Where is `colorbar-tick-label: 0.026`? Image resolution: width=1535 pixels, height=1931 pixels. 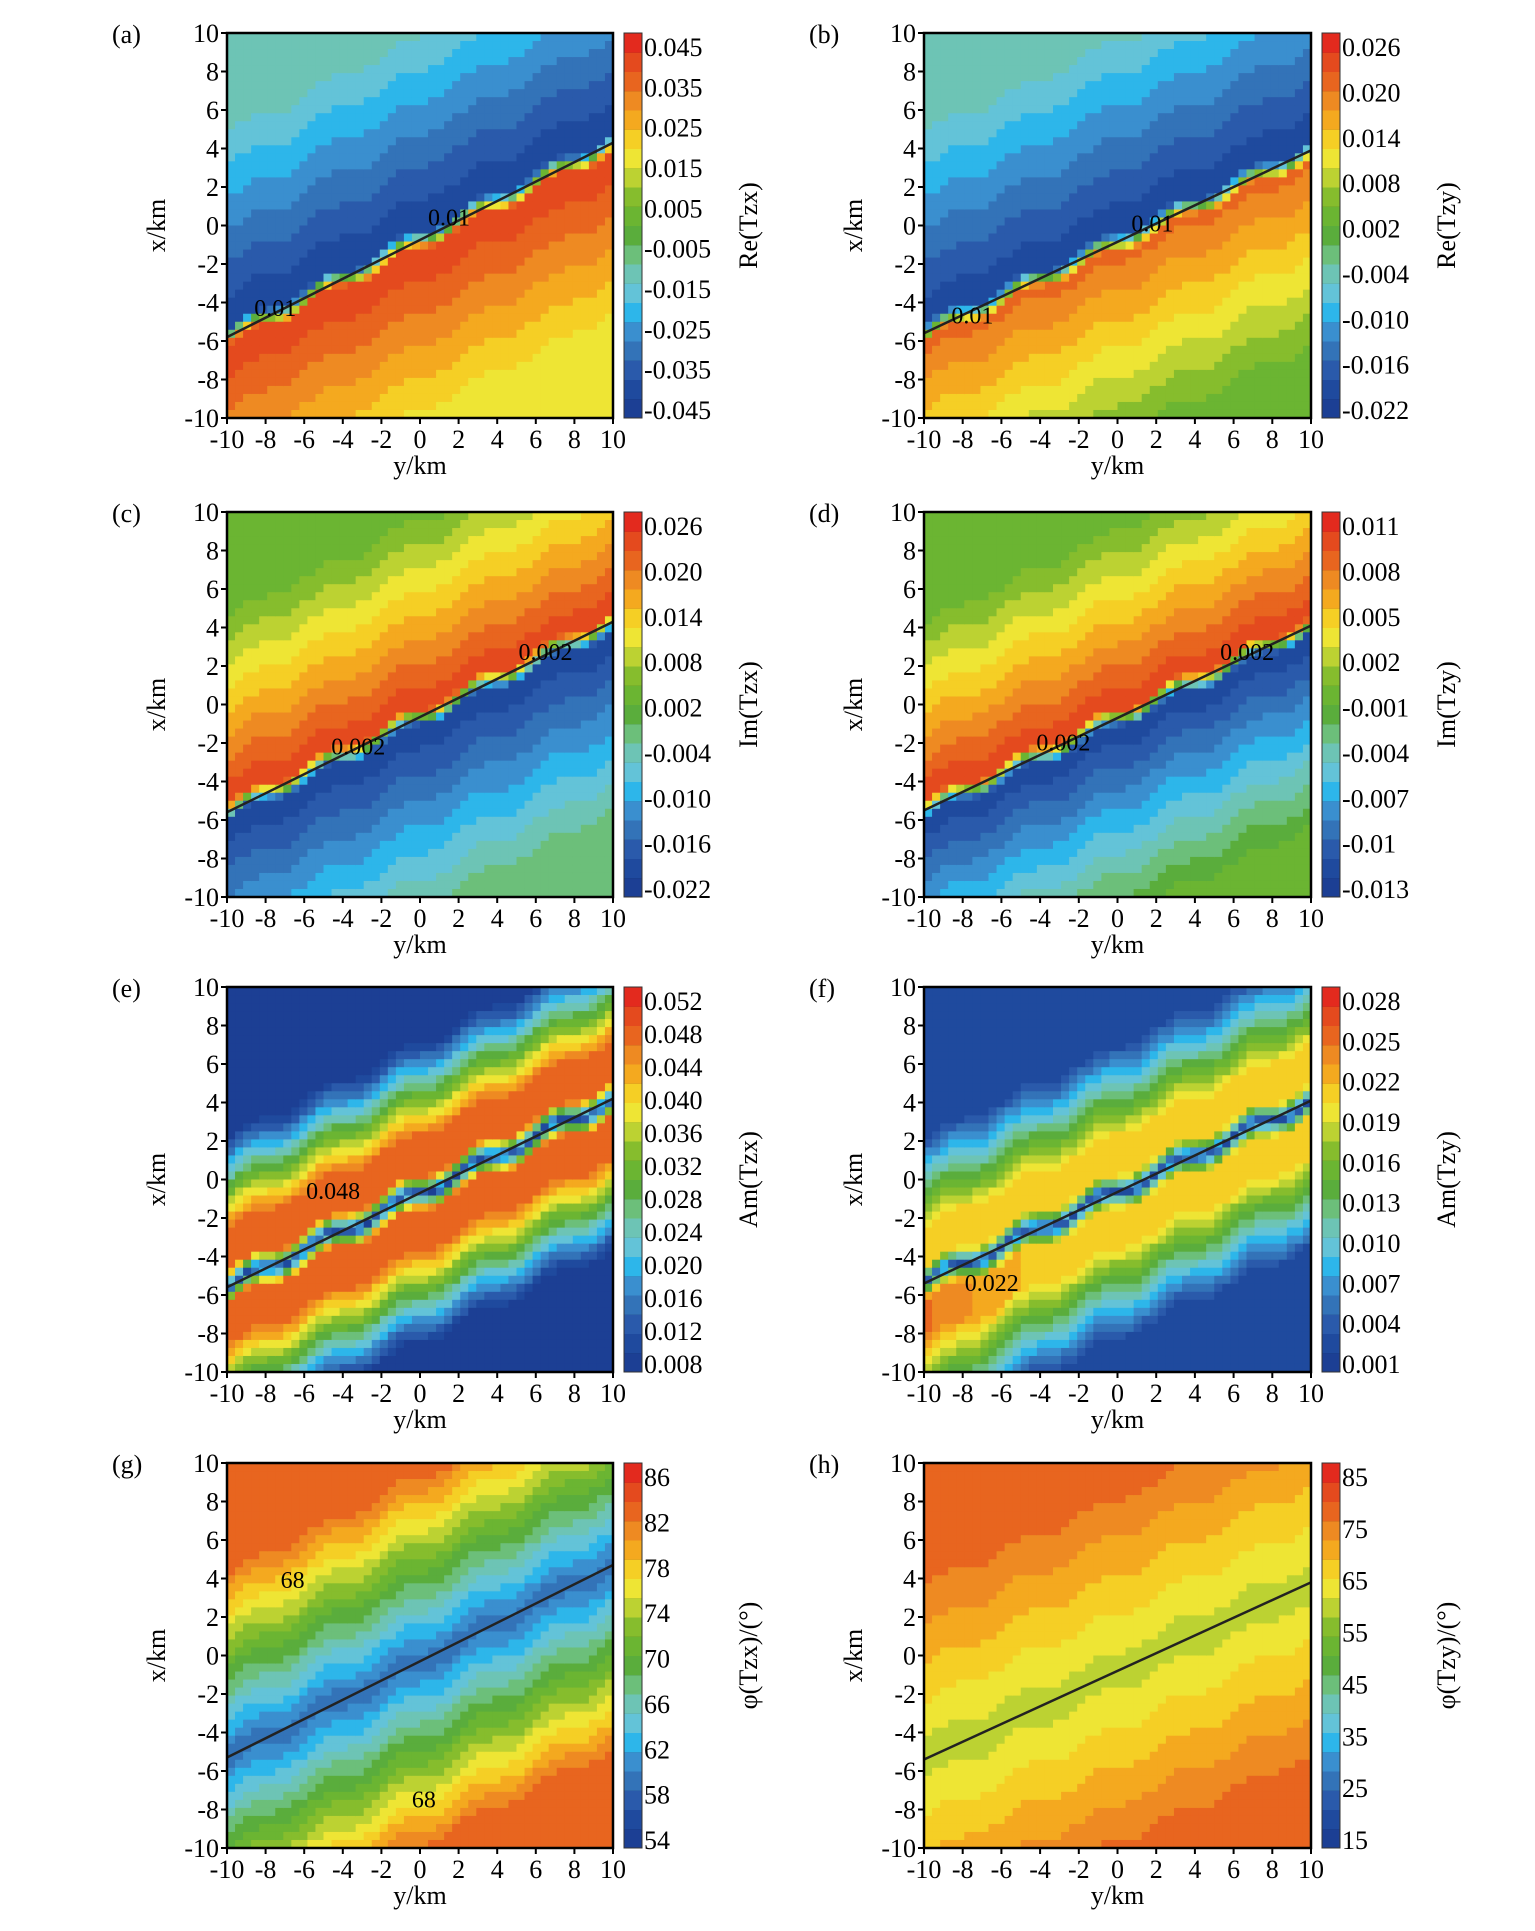
colorbar-tick-label: 0.026 is located at coordinates (1371, 47).